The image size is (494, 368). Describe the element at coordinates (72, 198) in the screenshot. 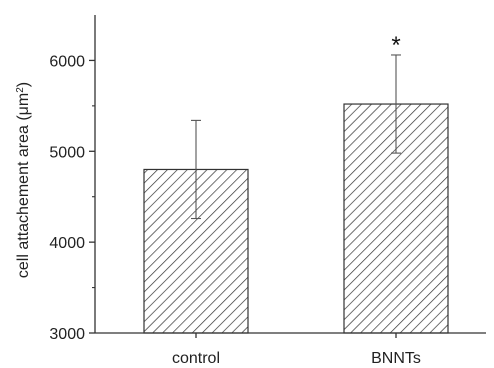

I see `y-ticks-layer: 3000 4000 5000 6000` at that location.